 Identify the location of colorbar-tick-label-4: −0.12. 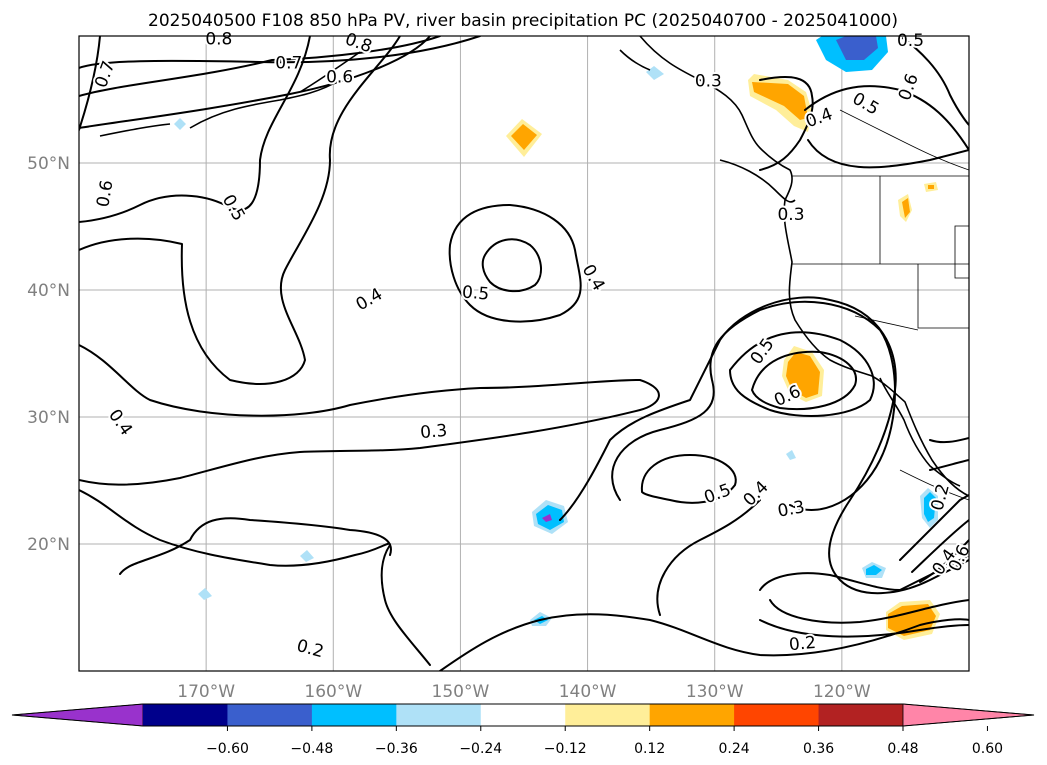
(565, 749).